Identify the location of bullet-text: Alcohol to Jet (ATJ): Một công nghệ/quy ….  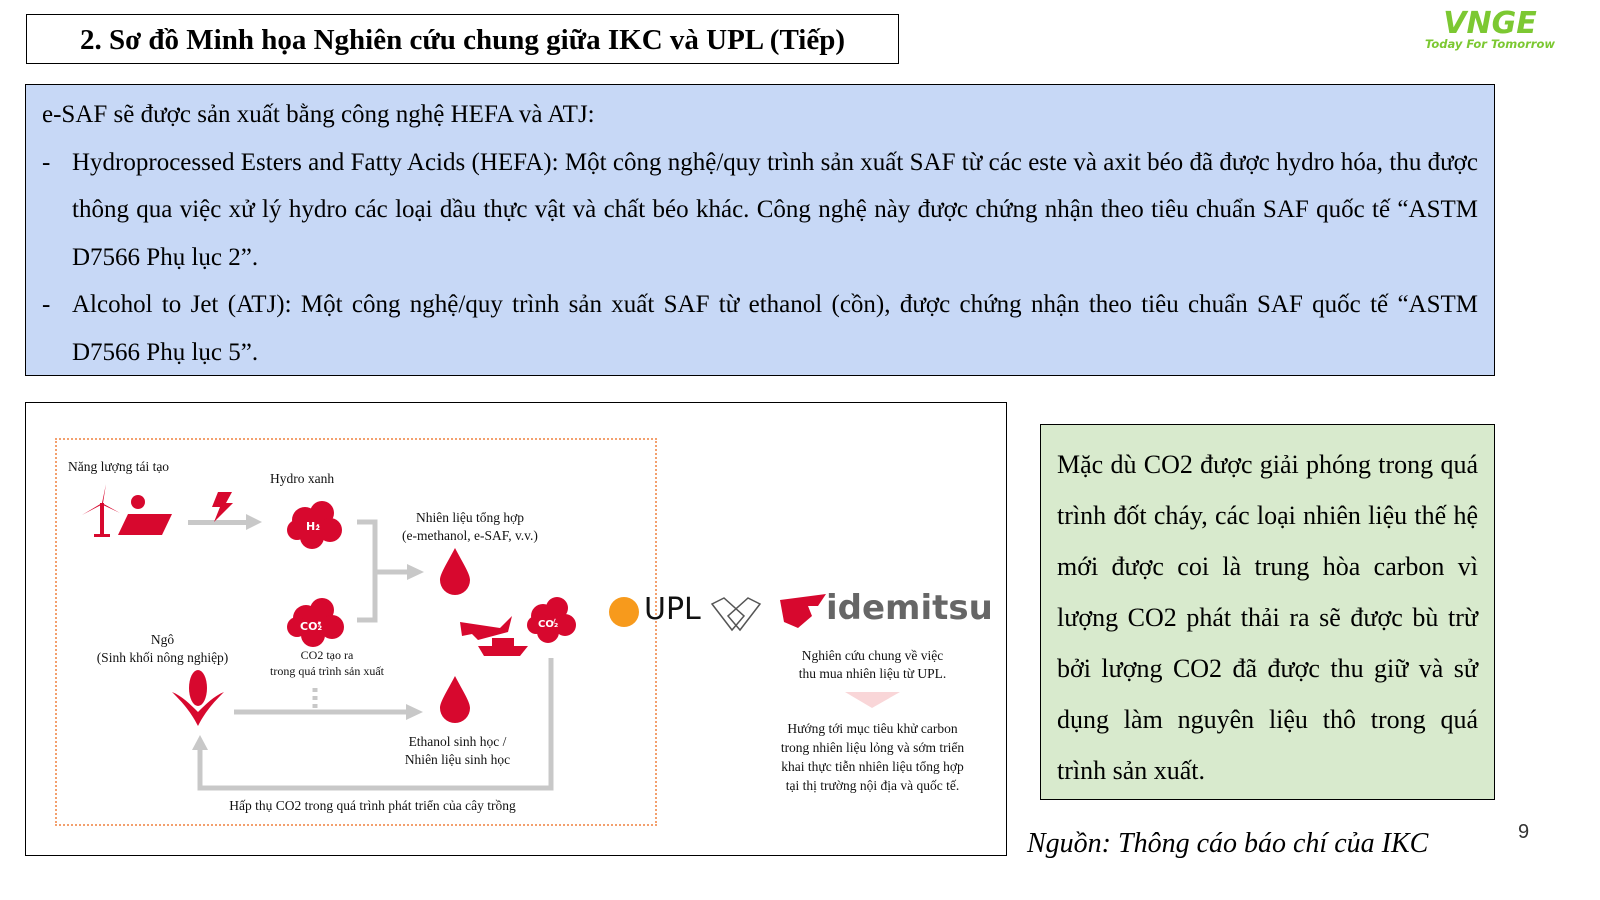
(775, 328).